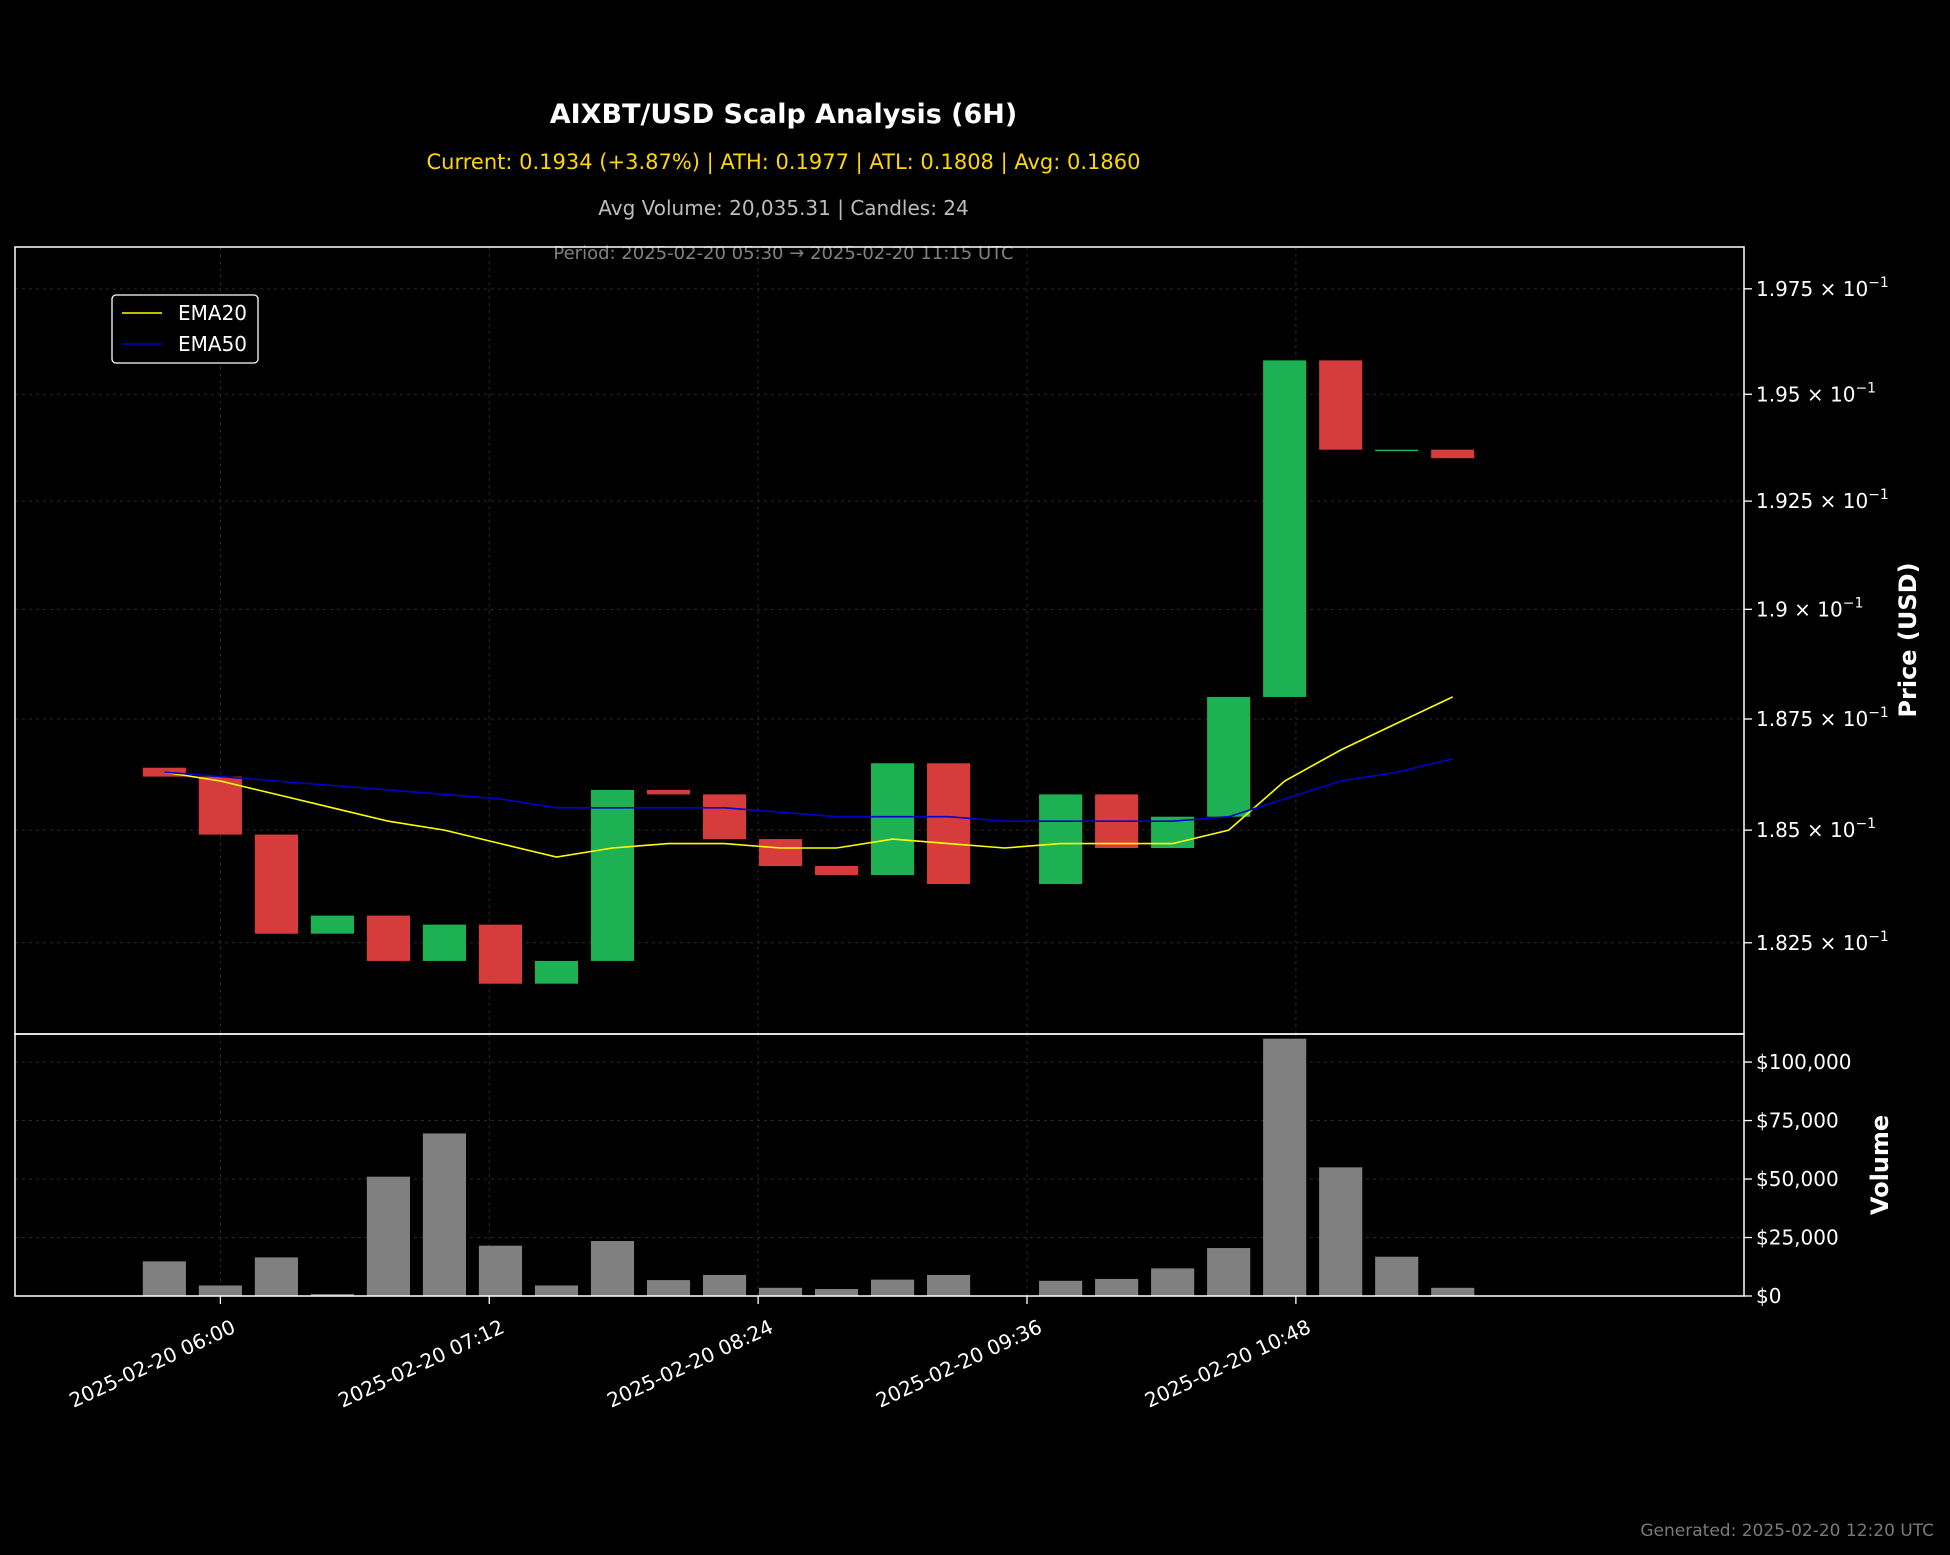 This screenshot has height=1555, width=1950. I want to click on legend: EMA20 EMA50, so click(185, 329).